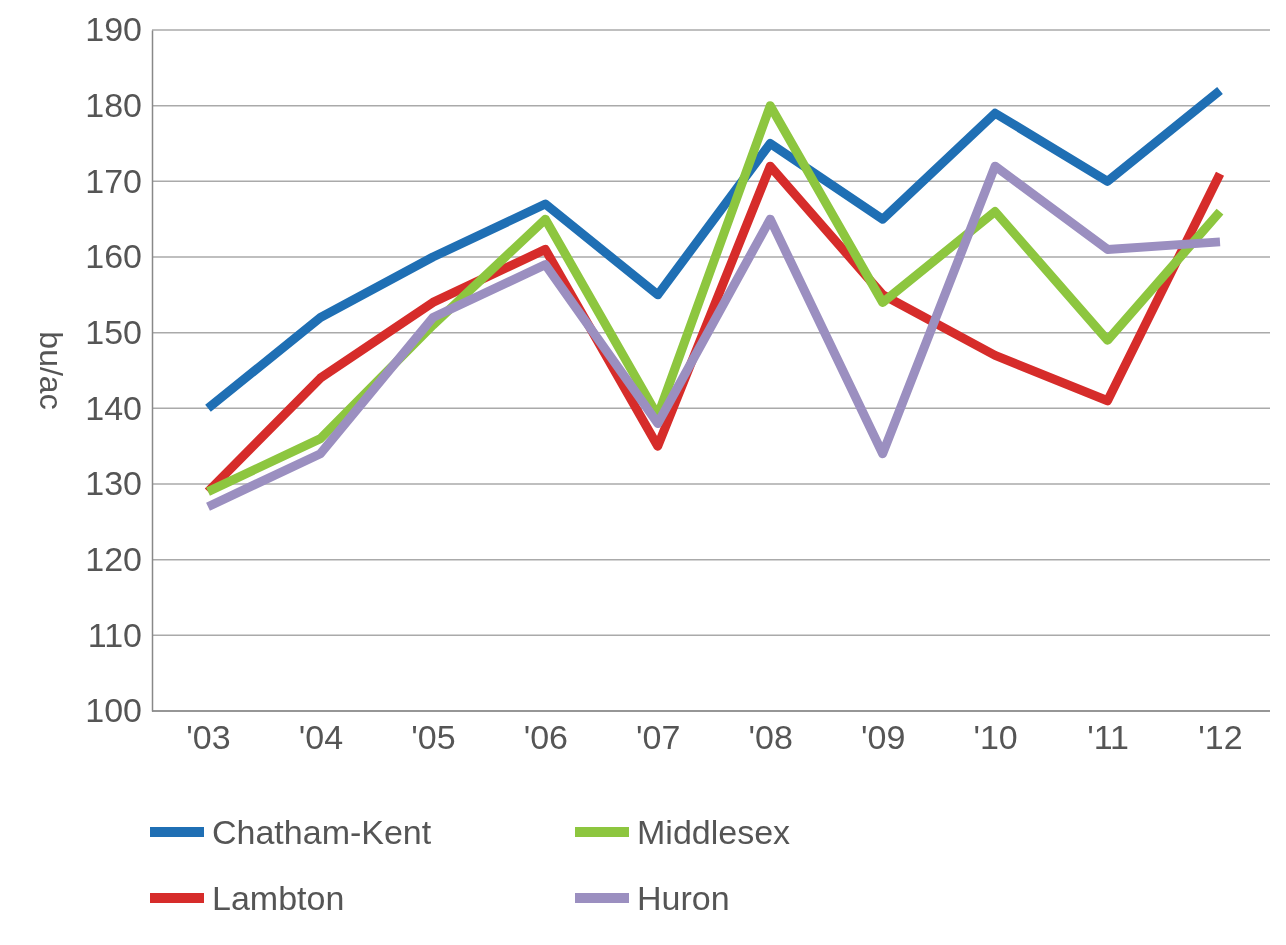  What do you see at coordinates (113, 180) in the screenshot?
I see `y-tick-label: 170` at bounding box center [113, 180].